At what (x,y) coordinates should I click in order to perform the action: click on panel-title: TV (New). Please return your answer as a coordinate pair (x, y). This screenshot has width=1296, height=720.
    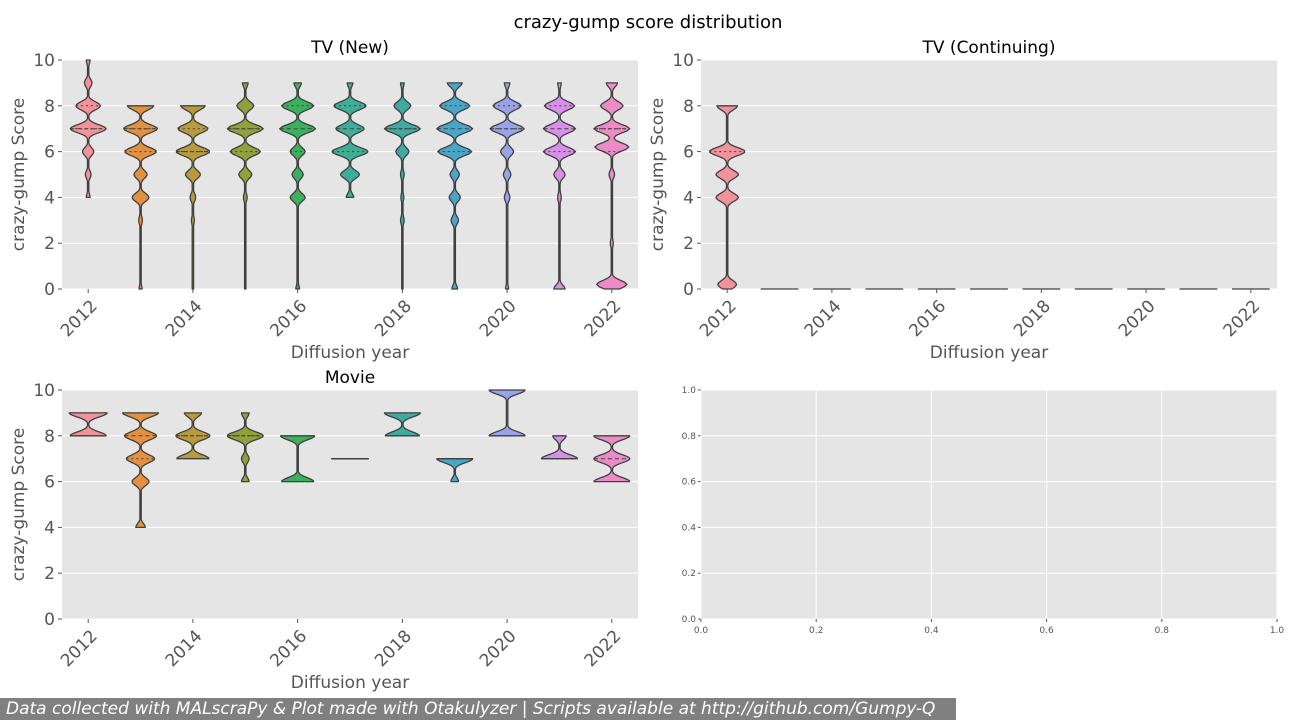
    Looking at the image, I should click on (349, 48).